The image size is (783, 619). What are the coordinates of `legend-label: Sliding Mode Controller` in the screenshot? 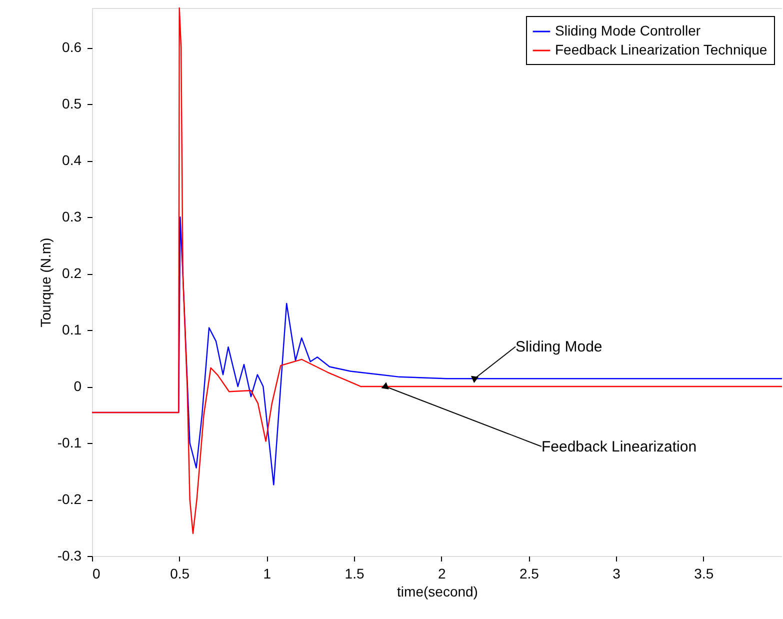 It's located at (628, 30).